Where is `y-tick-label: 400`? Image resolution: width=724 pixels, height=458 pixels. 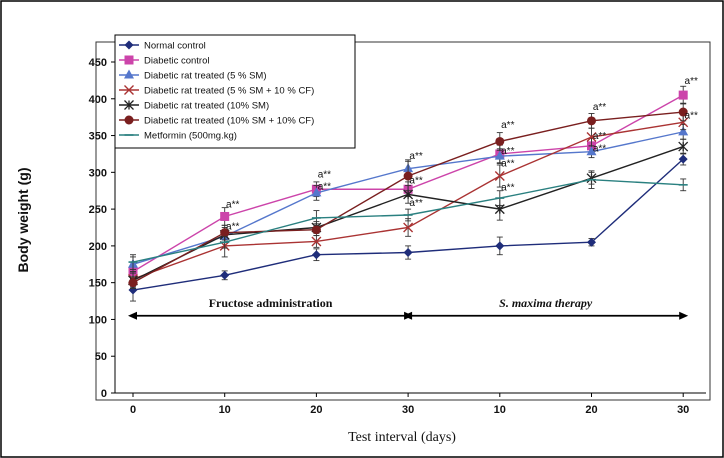 y-tick-label: 400 is located at coordinates (98, 100).